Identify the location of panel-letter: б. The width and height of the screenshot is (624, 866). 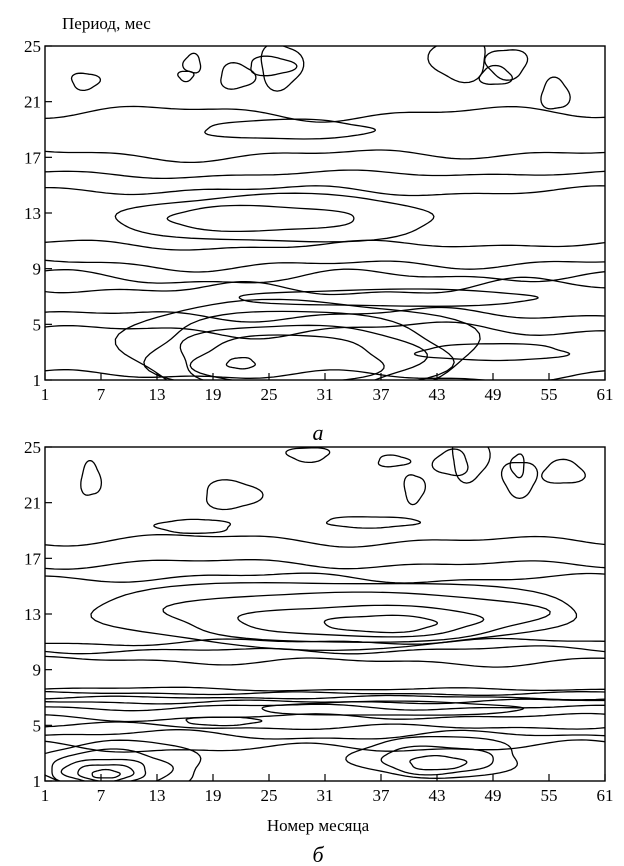
(318, 854).